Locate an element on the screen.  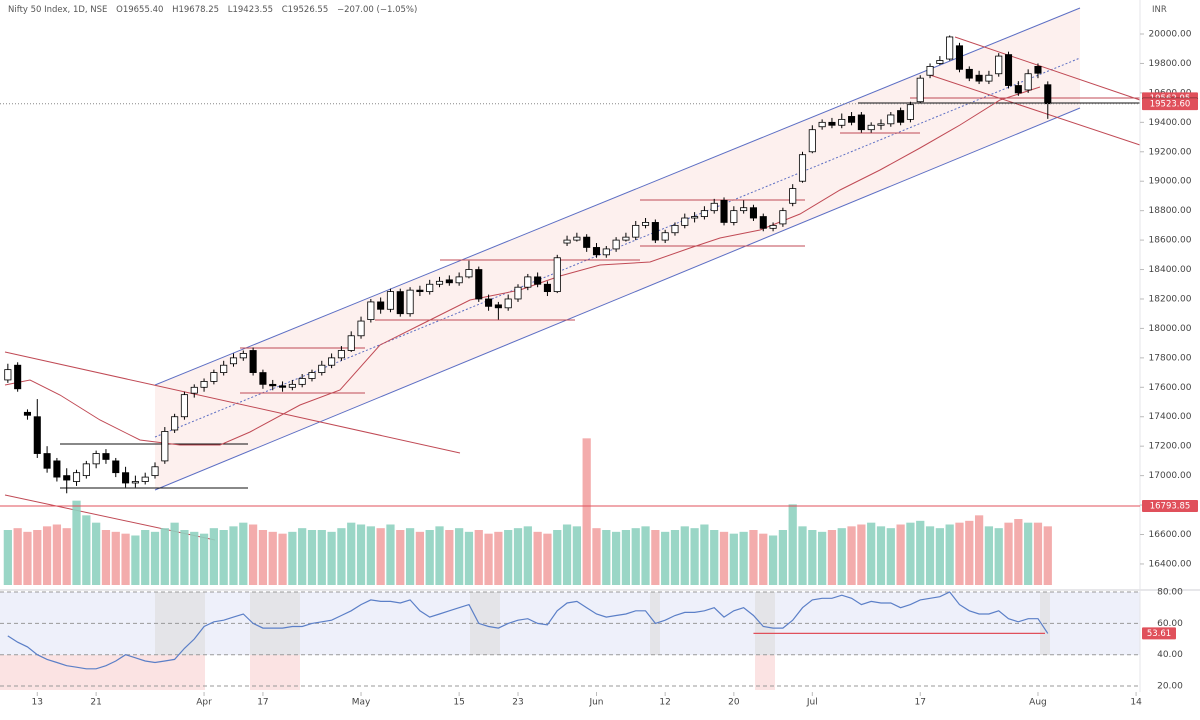
x-tick-label: Jun is located at coordinates (595, 703).